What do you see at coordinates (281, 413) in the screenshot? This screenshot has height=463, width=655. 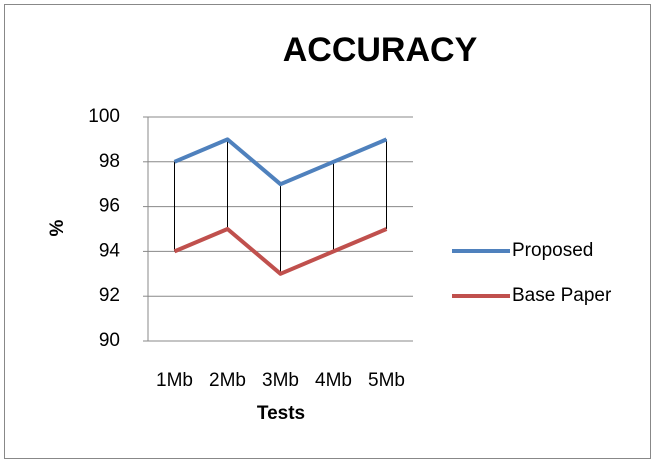 I see `x-axis-label: Tests` at bounding box center [281, 413].